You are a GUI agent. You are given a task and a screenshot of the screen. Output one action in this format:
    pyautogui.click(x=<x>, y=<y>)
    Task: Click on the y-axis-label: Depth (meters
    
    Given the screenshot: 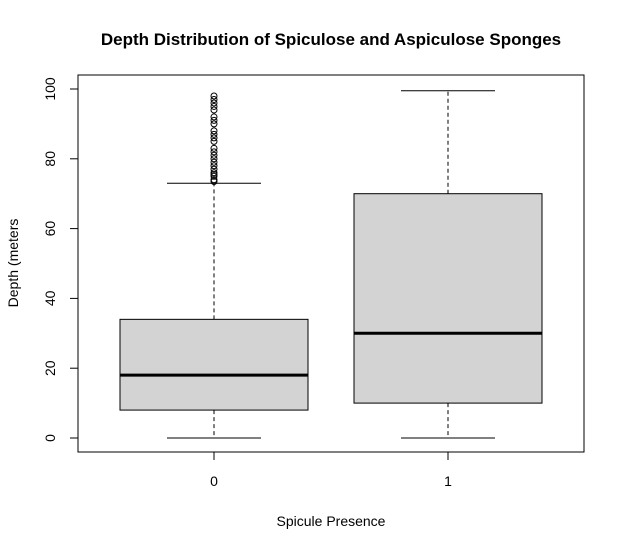 What is the action you would take?
    pyautogui.click(x=13, y=263)
    